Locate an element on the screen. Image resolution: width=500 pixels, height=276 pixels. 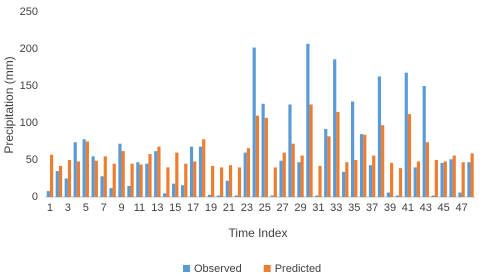
x-tick-label: 21 is located at coordinates (229, 208).